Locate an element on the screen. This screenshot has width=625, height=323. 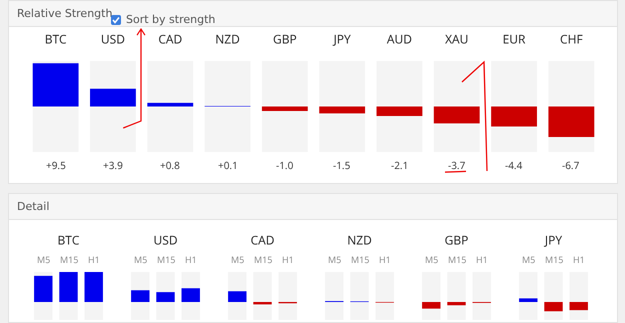
data-label: -3.7 is located at coordinates (457, 165).